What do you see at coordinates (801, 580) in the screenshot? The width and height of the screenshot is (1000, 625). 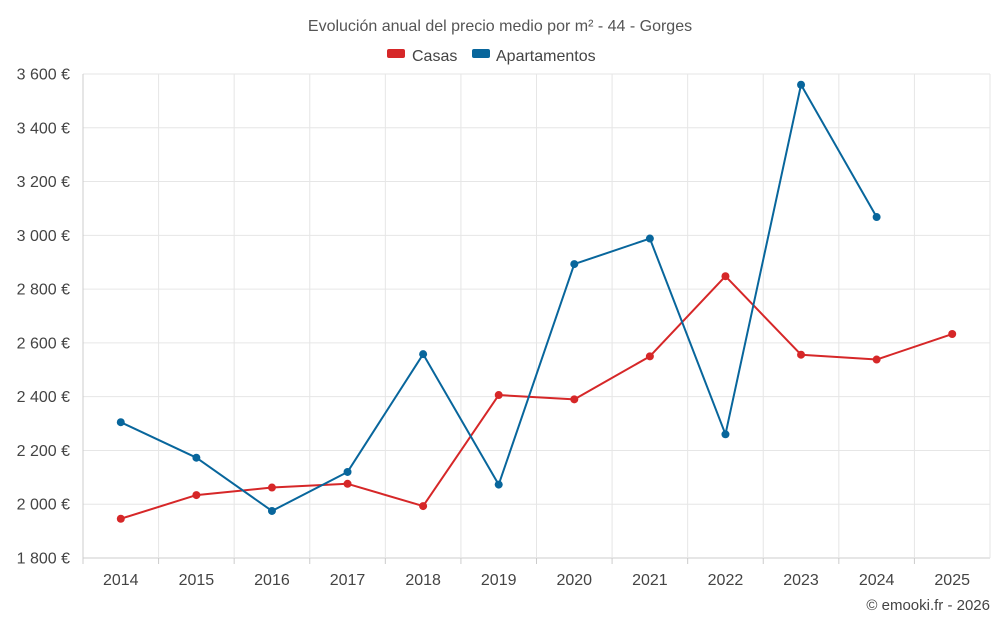 I see `x-tick-label: 2023` at bounding box center [801, 580].